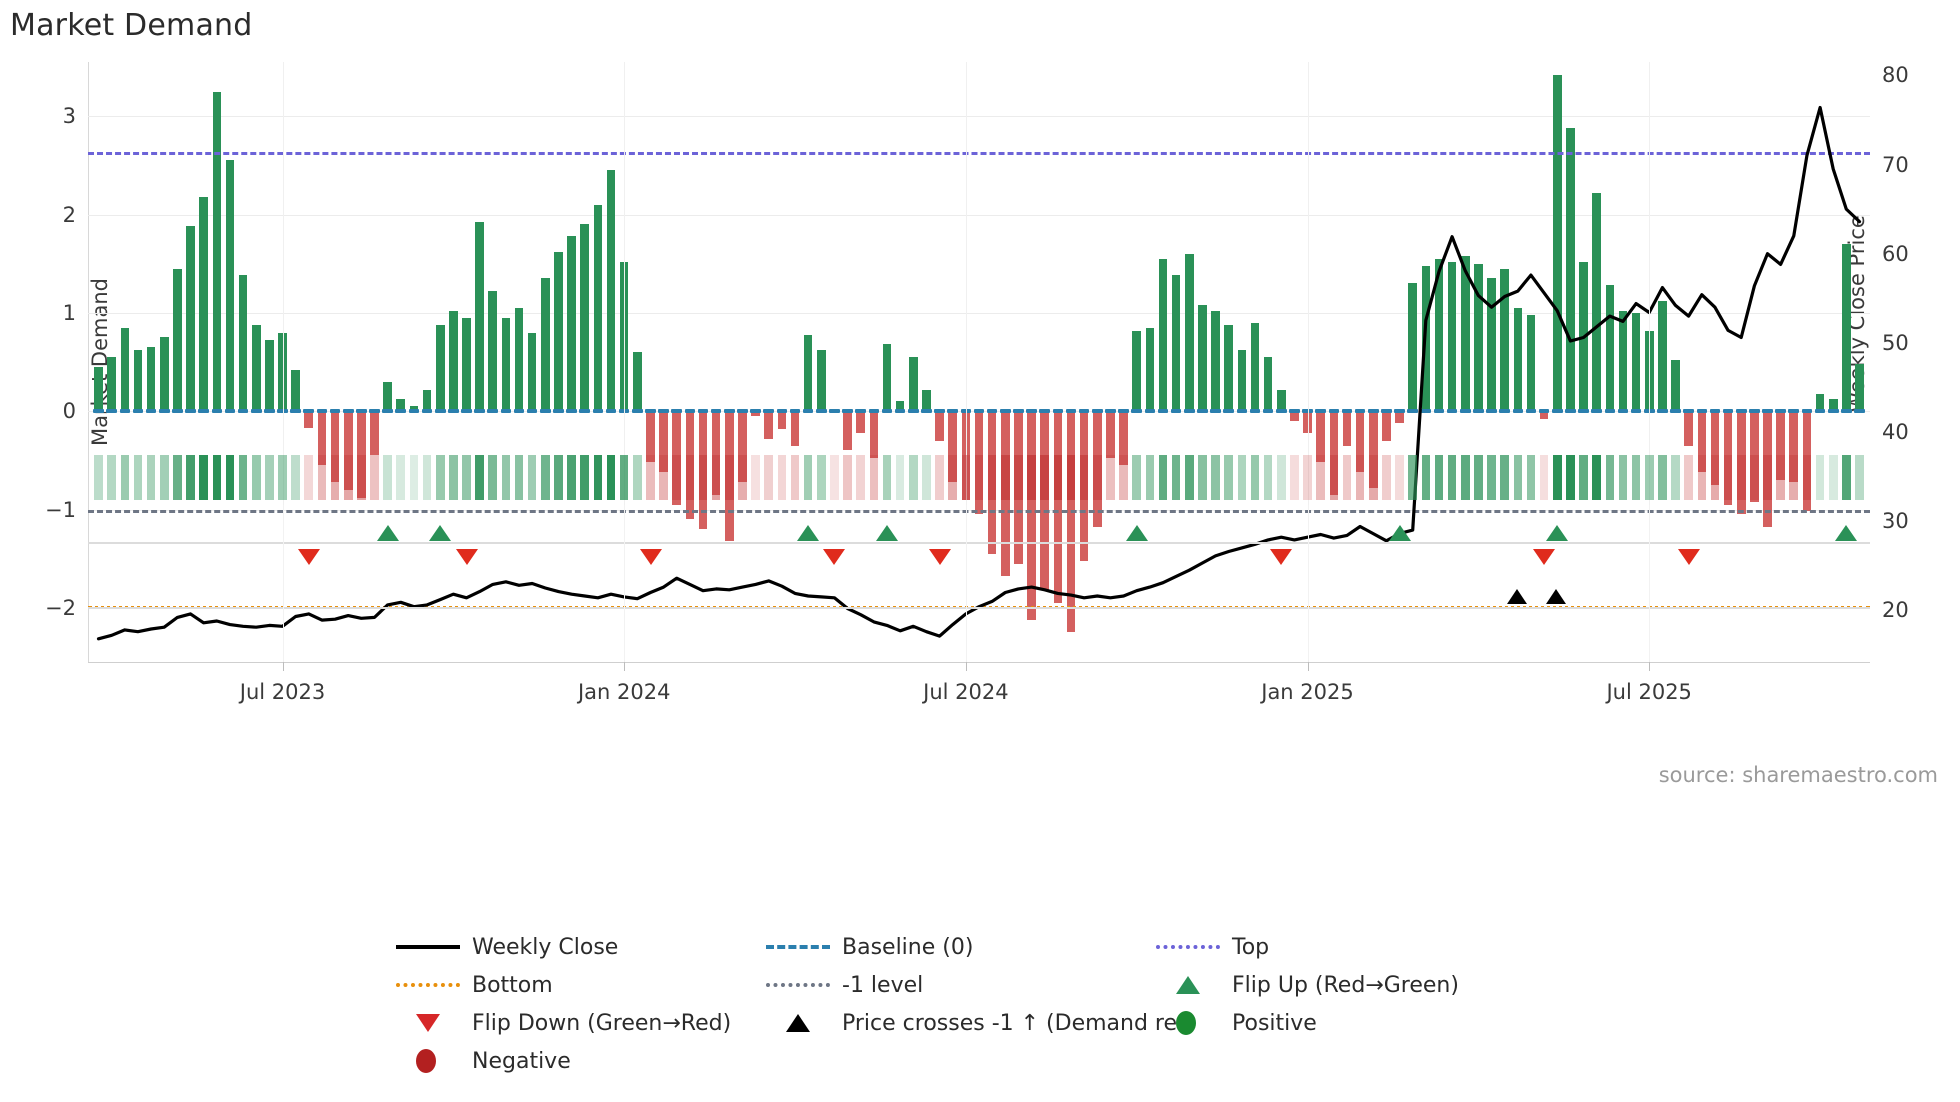 The image size is (1960, 1102). Describe the element at coordinates (966, 666) in the screenshot. I see `x-tick-mark` at that location.